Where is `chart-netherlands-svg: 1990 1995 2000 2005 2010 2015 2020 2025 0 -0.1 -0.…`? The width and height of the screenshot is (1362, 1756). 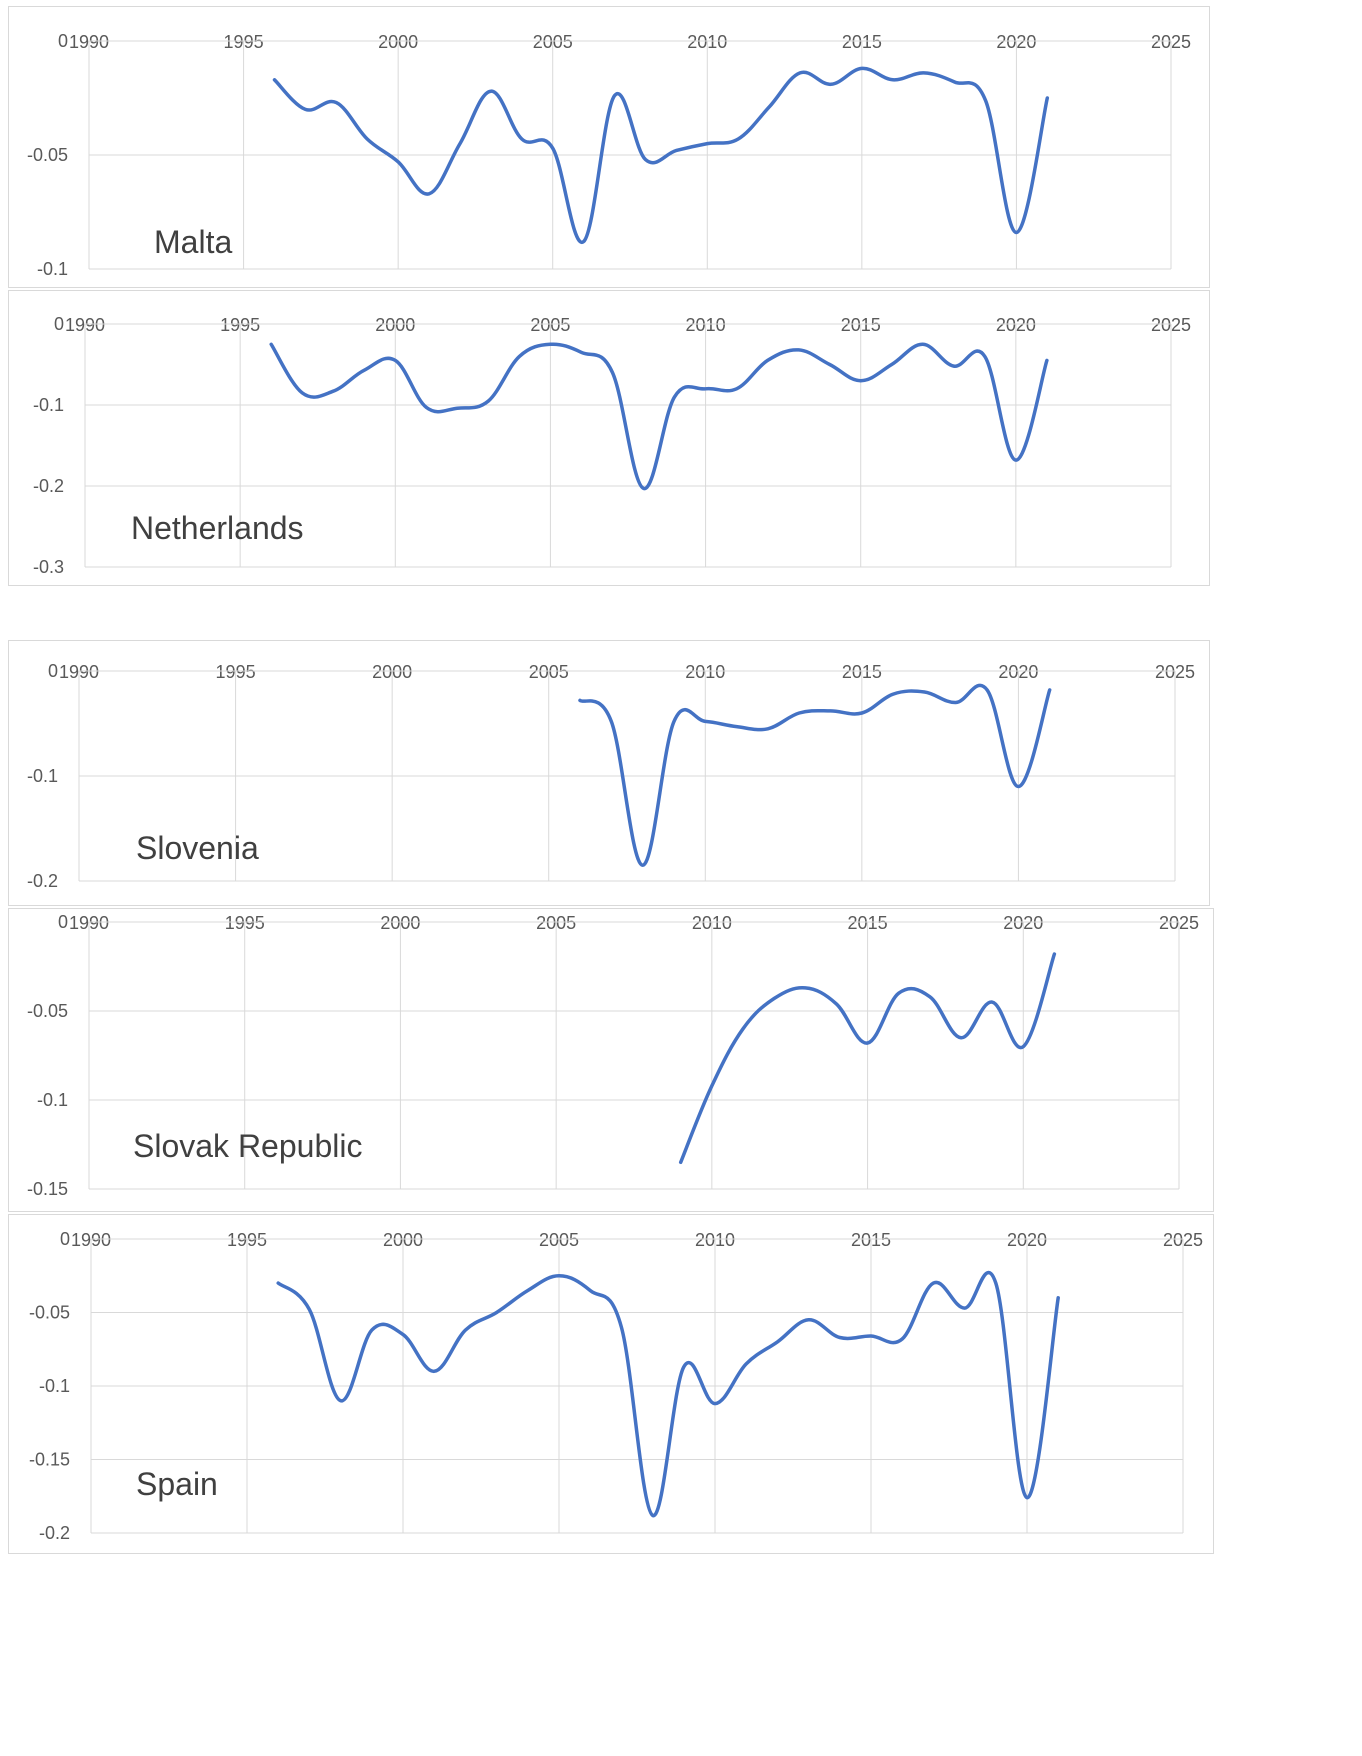
chart-netherlands-svg: 1990 1995 2000 2005 2010 2015 2020 2025 0 -0.1 -0.… is located at coordinates (612, 445).